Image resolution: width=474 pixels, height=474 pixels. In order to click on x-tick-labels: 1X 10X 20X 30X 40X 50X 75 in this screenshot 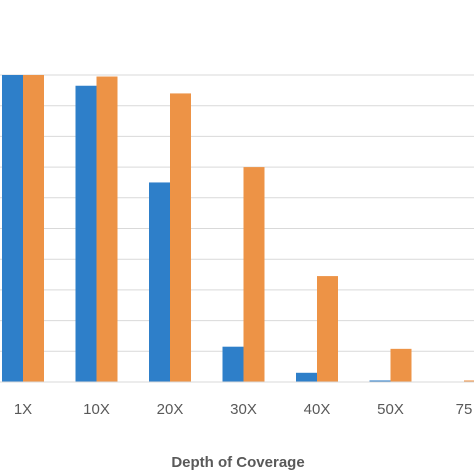, I will do `click(243, 409)`.